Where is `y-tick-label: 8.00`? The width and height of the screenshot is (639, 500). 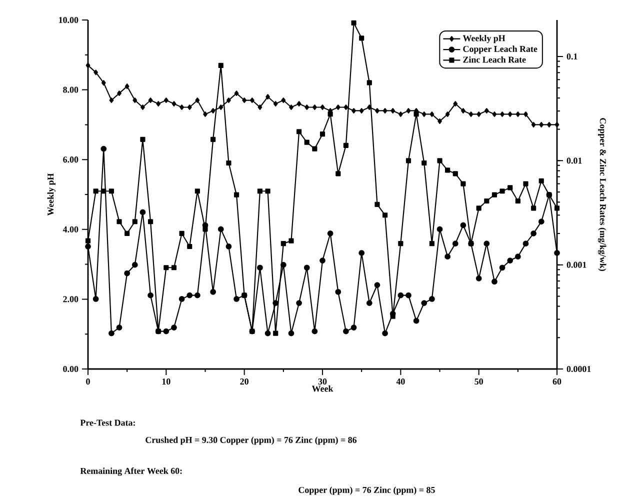
y-tick-label: 8.00 is located at coordinates (70, 89).